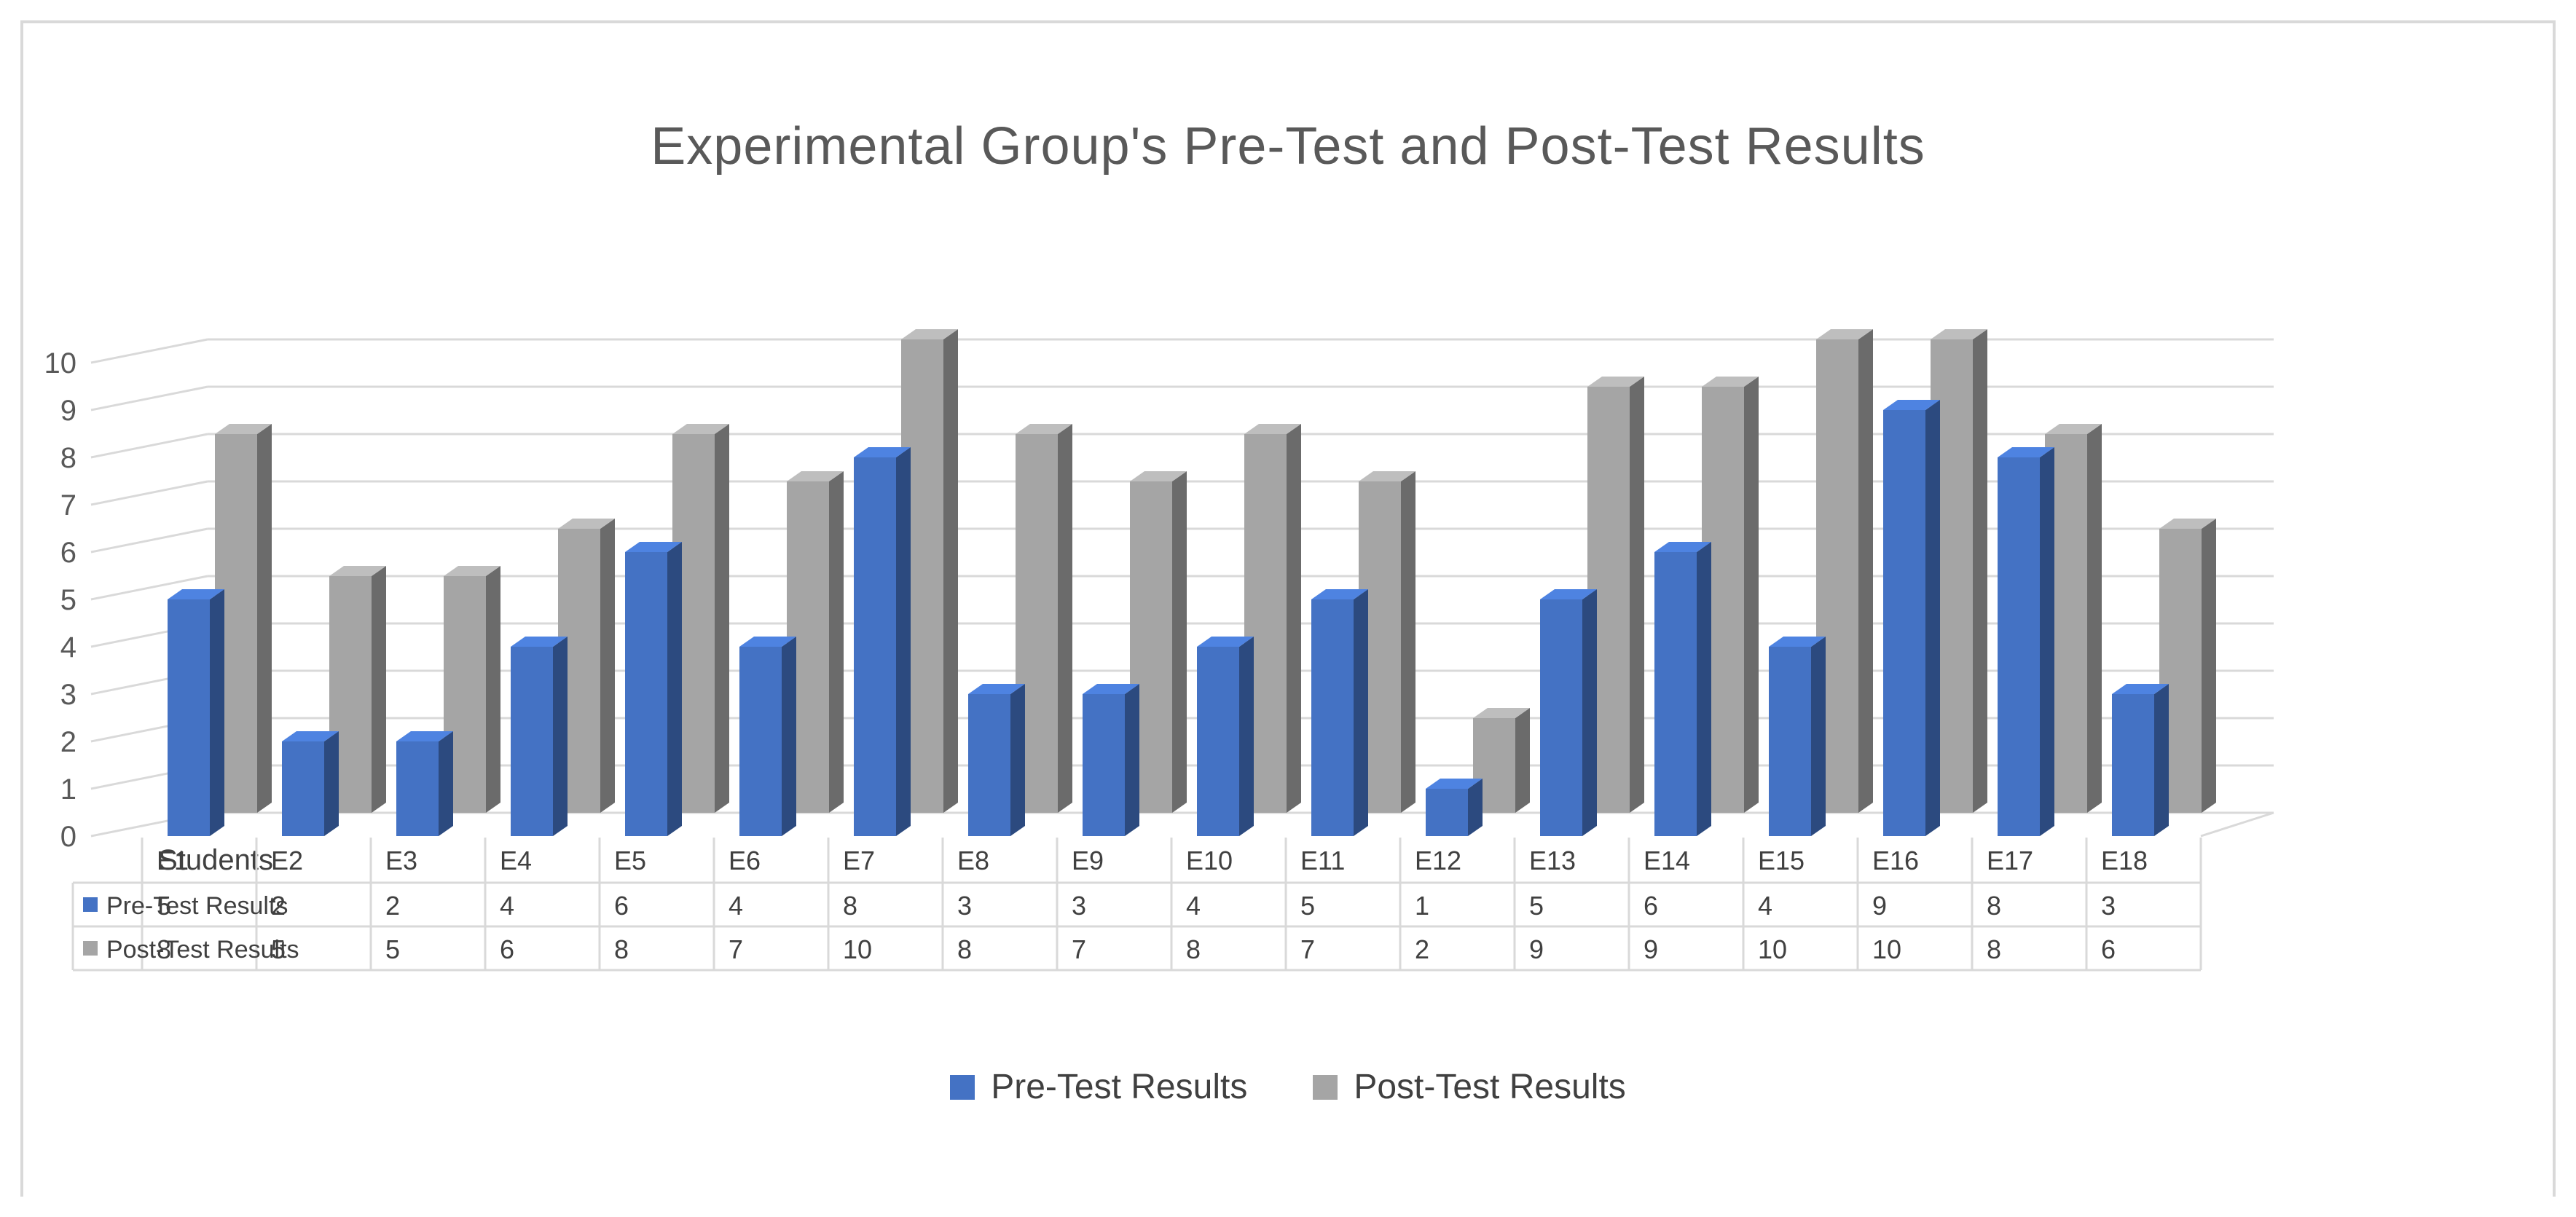  Describe the element at coordinates (1751, 595) in the screenshot. I see `bar-post-E14-side` at that location.